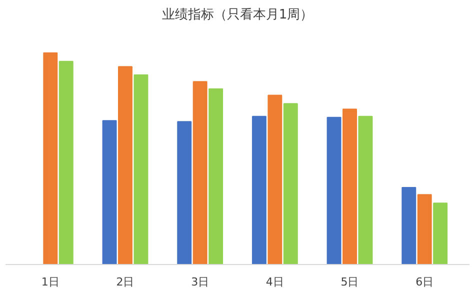 This screenshot has height=291, width=474. Describe the element at coordinates (200, 282) in the screenshot. I see `x-tick-label: 3日` at that location.